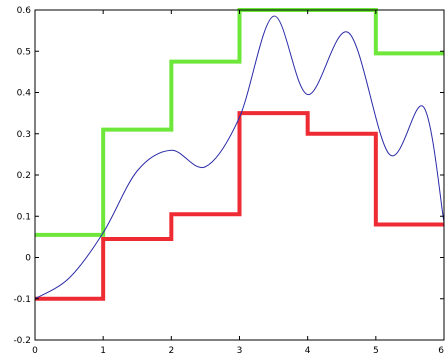 The width and height of the screenshot is (448, 356). I want to click on y-tick-label: 0.5, so click(24, 52).